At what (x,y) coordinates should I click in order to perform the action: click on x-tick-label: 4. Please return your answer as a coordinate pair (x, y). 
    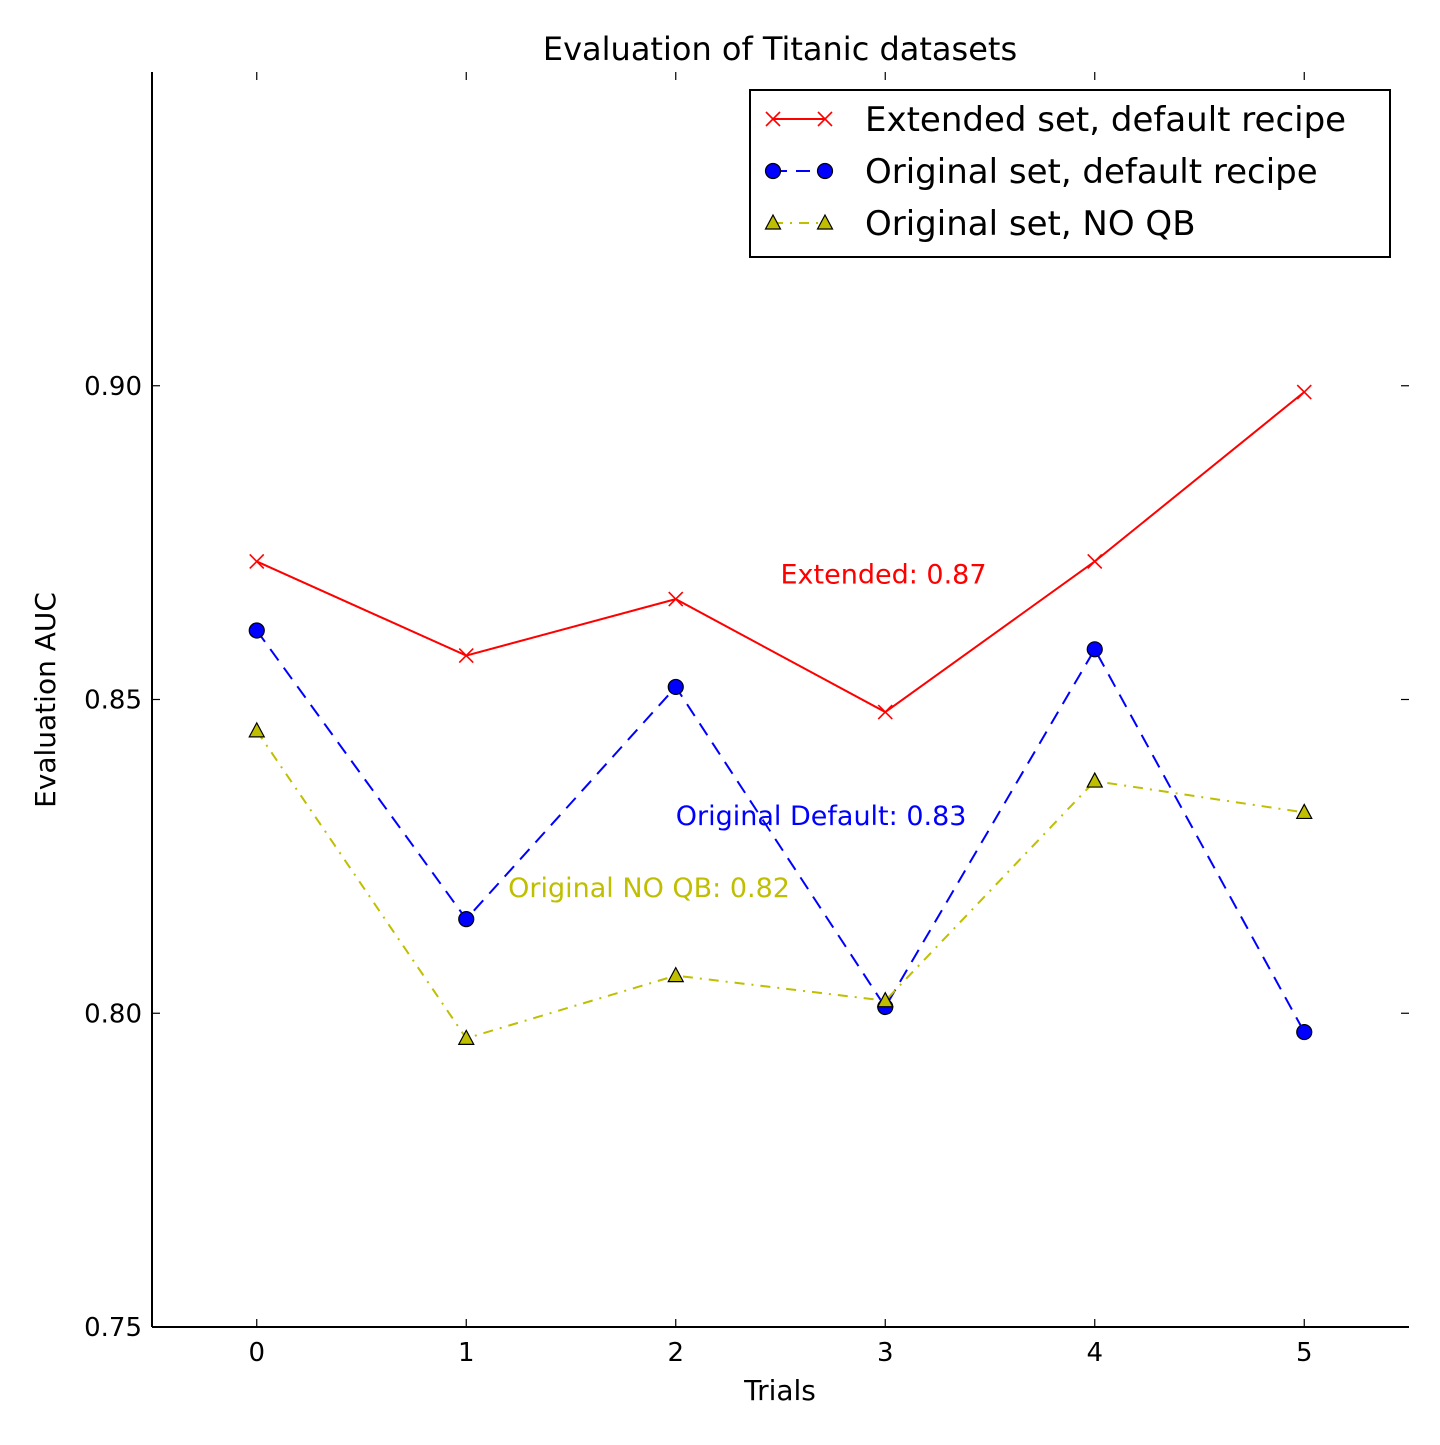
    Looking at the image, I should click on (1094, 1353).